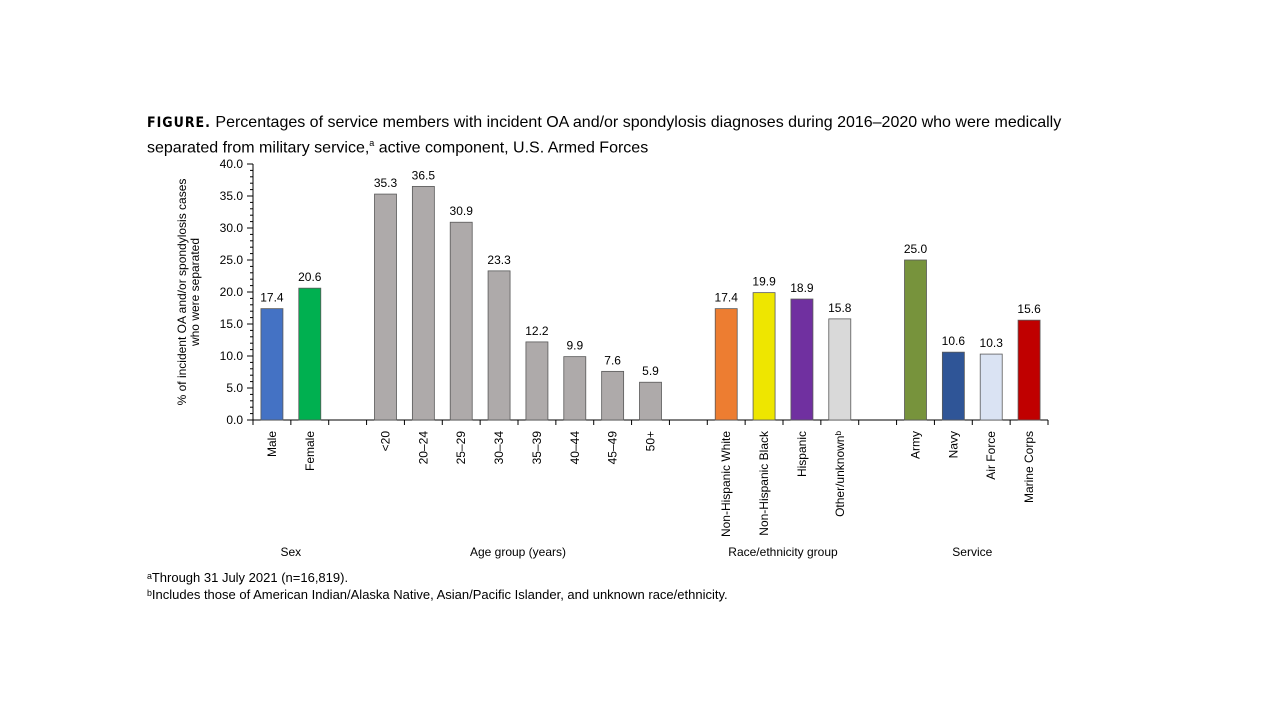 The height and width of the screenshot is (718, 1280). Describe the element at coordinates (840, 474) in the screenshot. I see `x-tick-label: Other/unknownᵇ` at that location.